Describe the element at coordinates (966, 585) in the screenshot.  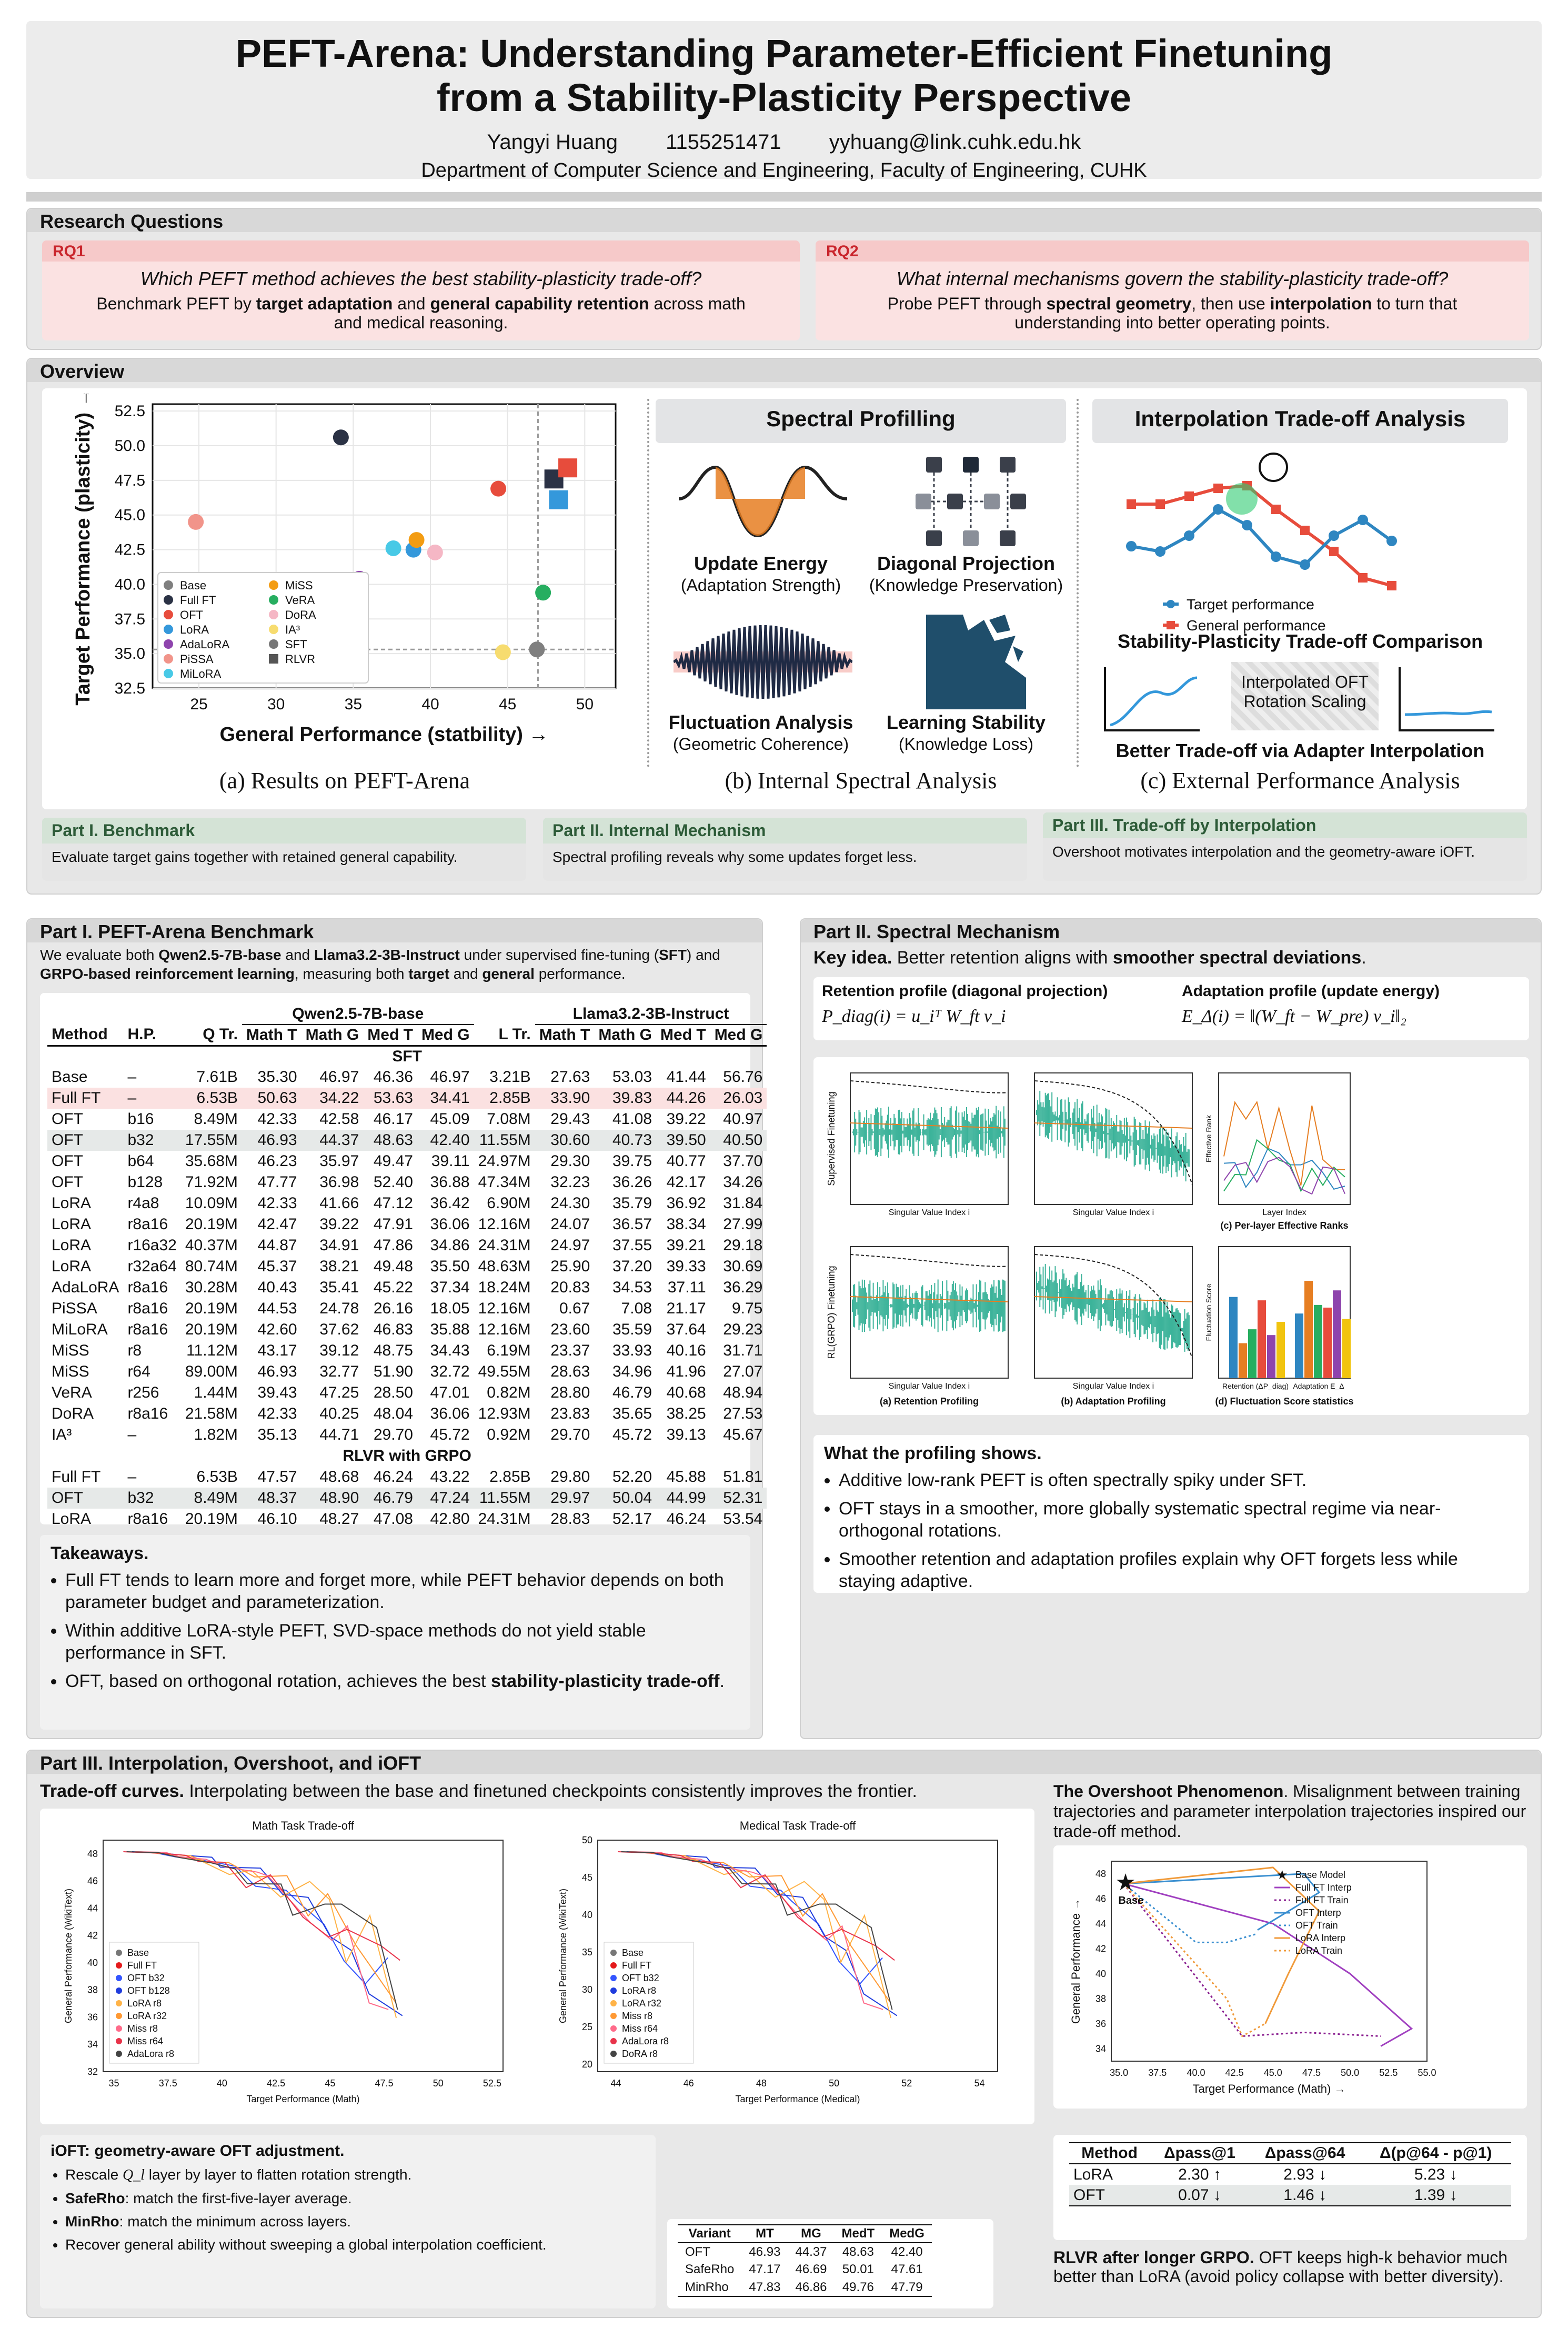
I see `diagonal-projection-sub: (Knowledge Preservation)` at that location.